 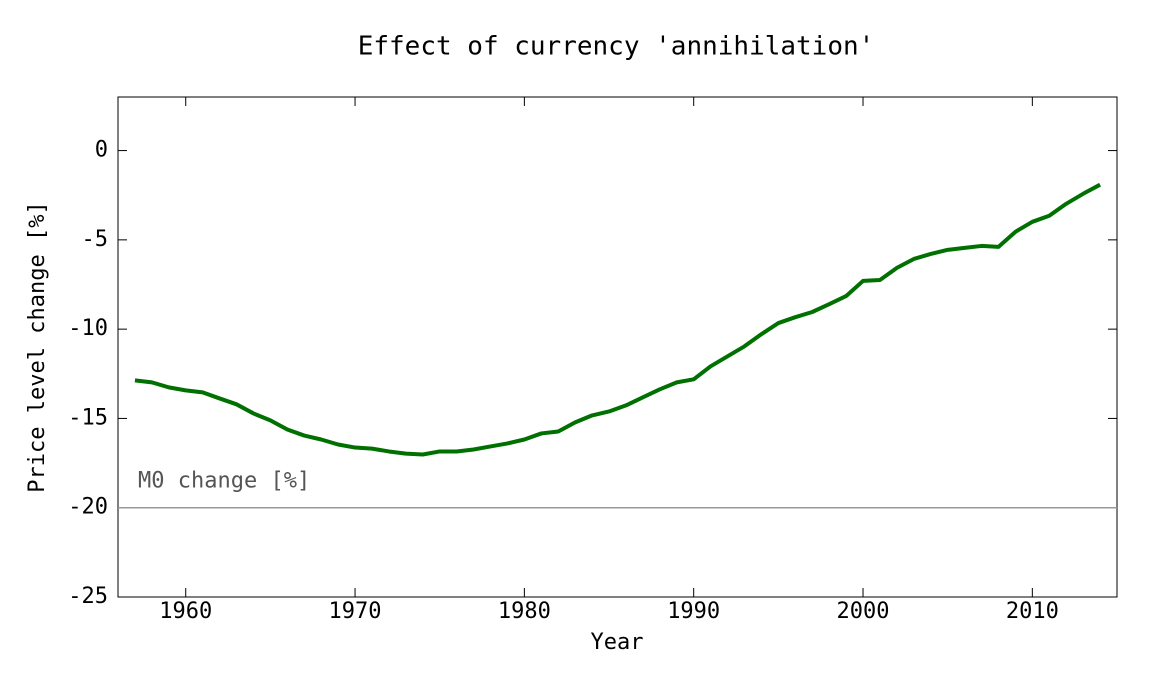 I want to click on x-tick-label: 1990, so click(x=693, y=611).